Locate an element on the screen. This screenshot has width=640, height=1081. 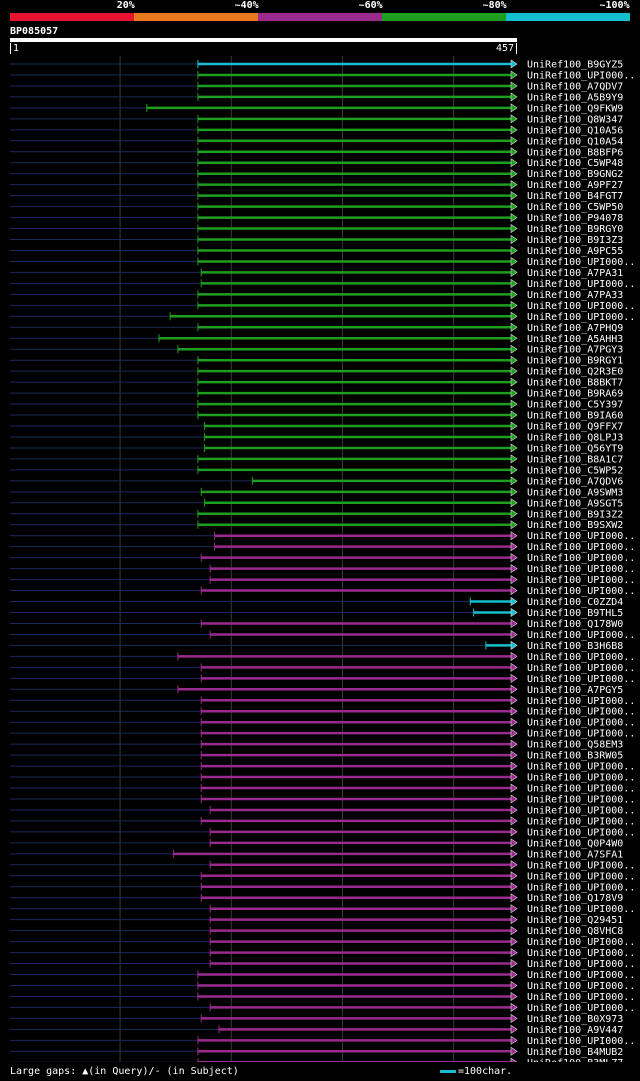
hit-row: UniRef100_A9PF27 is located at coordinates (316, 185).